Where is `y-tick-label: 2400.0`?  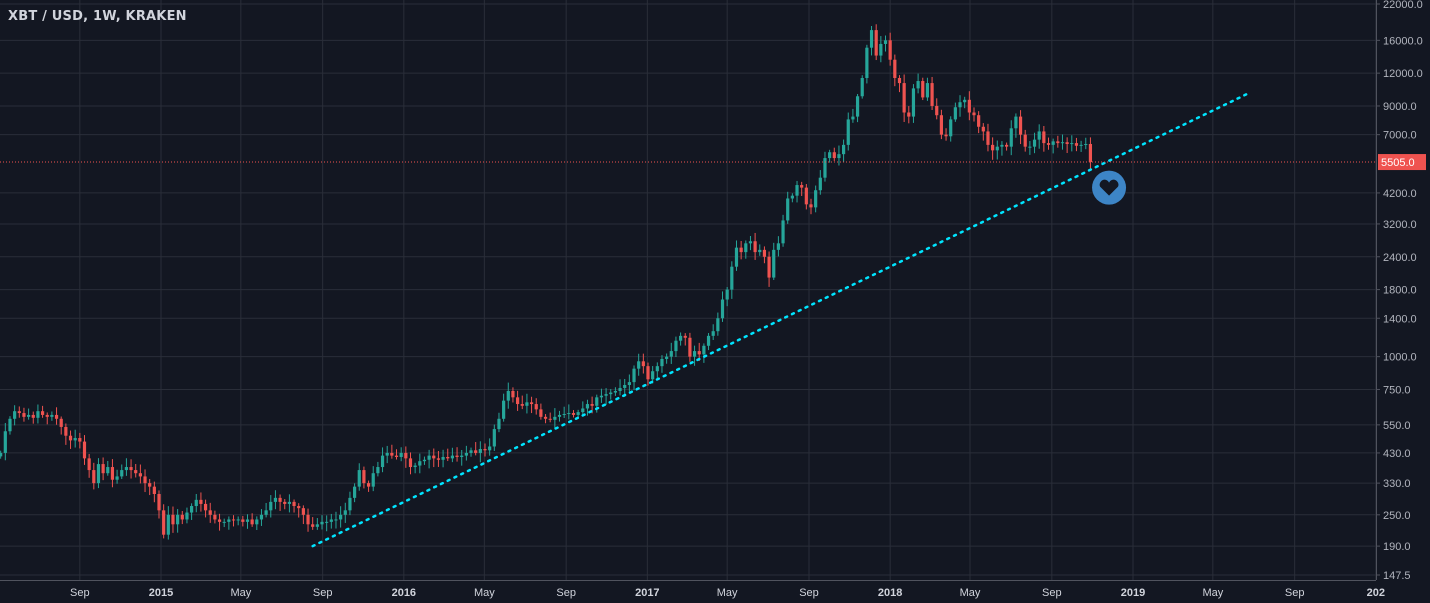
y-tick-label: 2400.0 is located at coordinates (1400, 258).